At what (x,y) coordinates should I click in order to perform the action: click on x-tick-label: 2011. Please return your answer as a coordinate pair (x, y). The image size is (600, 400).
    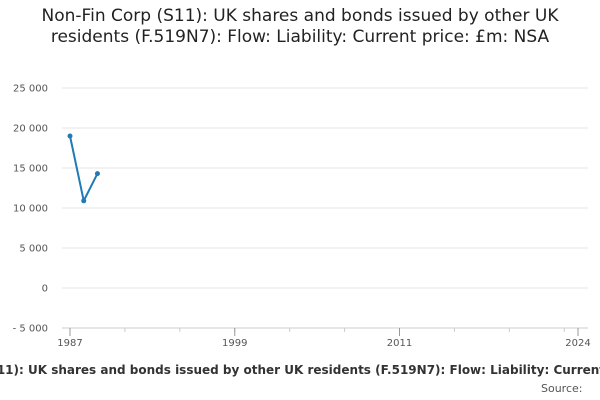
    Looking at the image, I should click on (399, 343).